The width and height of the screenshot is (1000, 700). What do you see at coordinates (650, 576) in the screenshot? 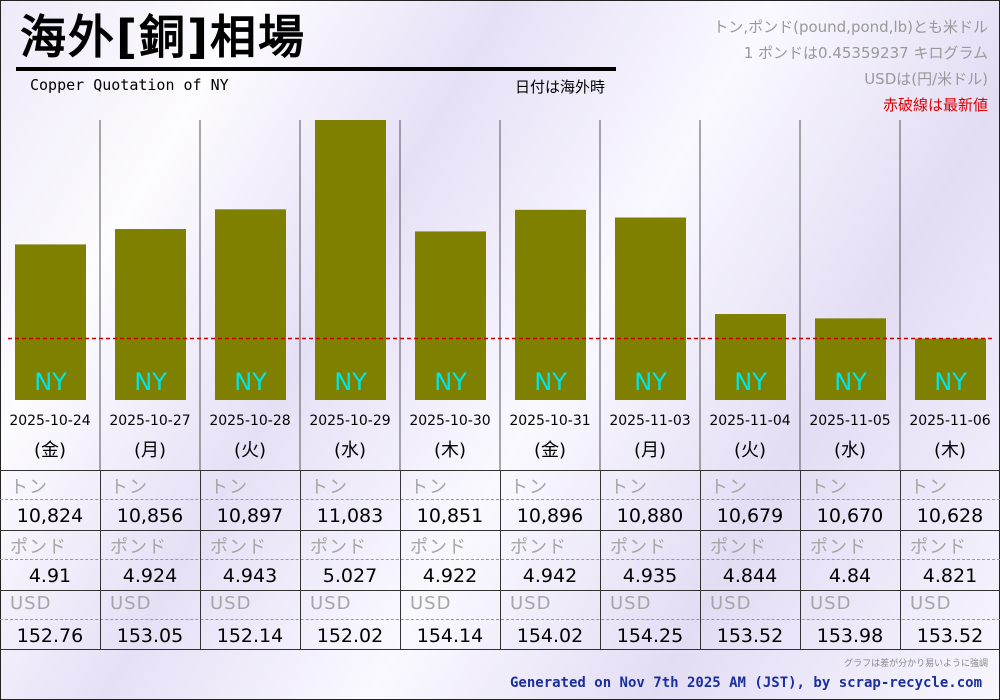
I see `row-value: 4.935` at bounding box center [650, 576].